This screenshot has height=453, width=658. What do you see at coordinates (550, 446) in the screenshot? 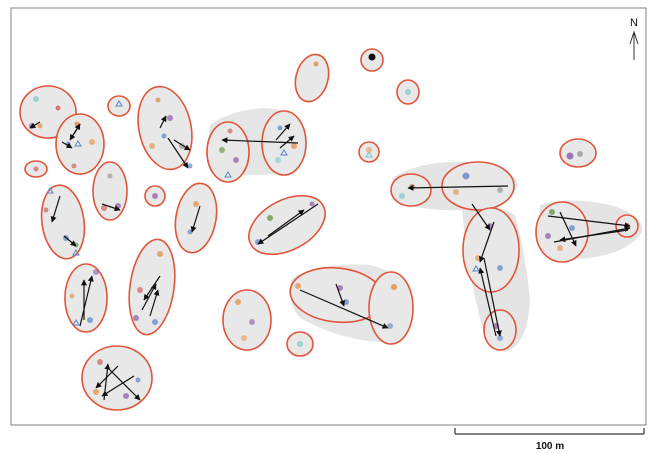
I see `scale-label: 100 m` at bounding box center [550, 446].